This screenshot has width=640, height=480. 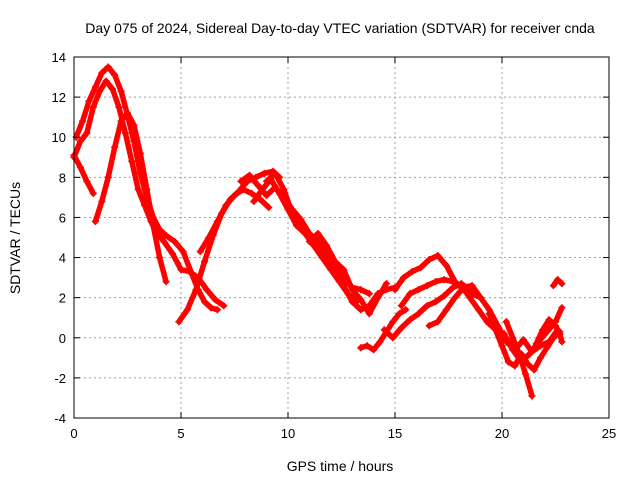 I want to click on y-tick-label-4: 4, so click(x=62, y=258).